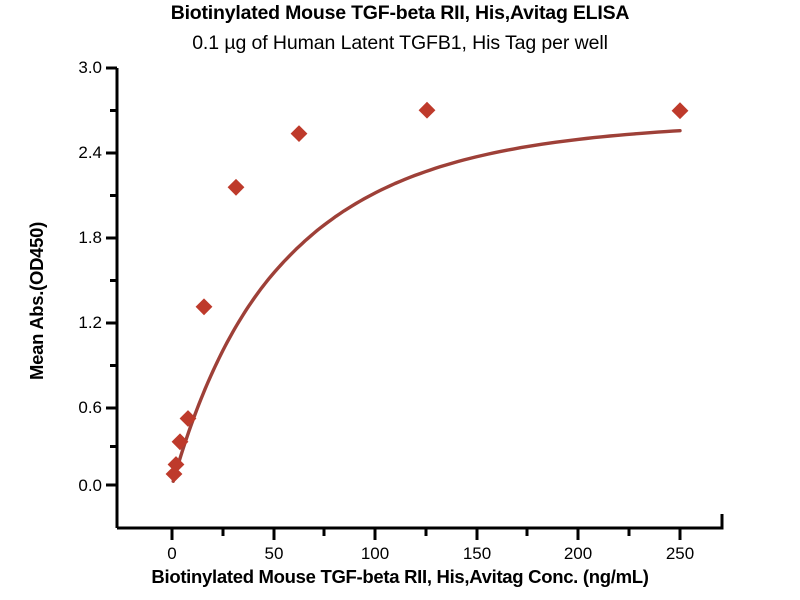 The image size is (800, 600). Describe the element at coordinates (375, 553) in the screenshot. I see `x-tick-label-100: 100` at that location.